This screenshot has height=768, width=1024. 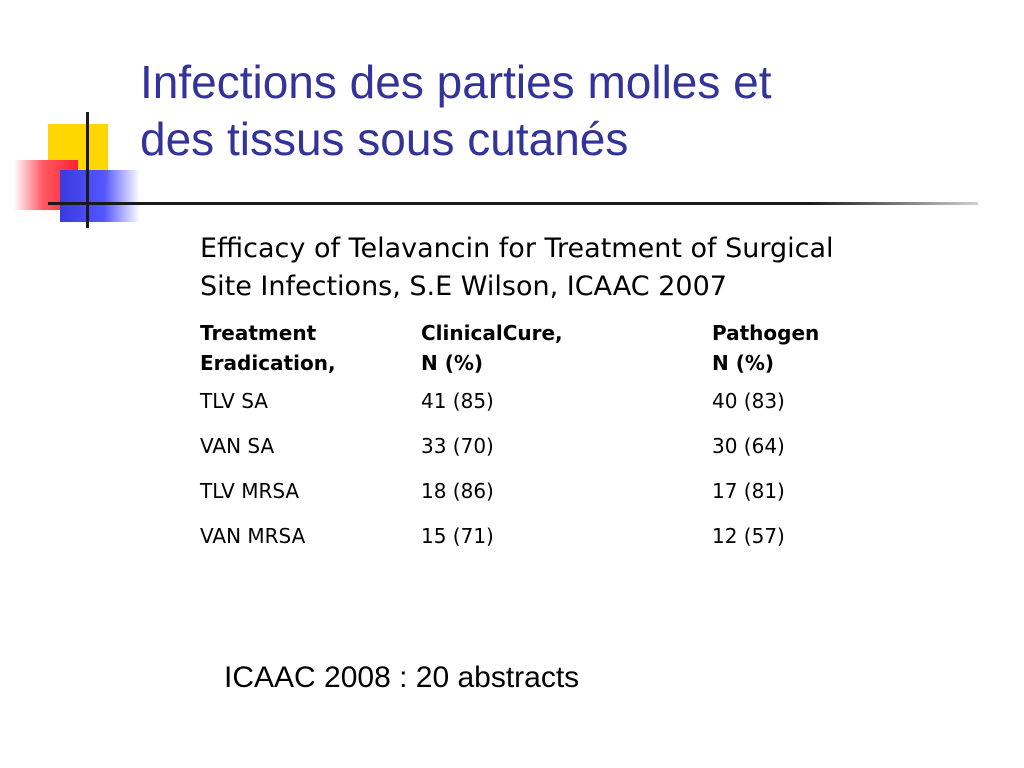 What do you see at coordinates (456, 82) in the screenshot?
I see `slide-title-line-1: Infections des parties molles et` at bounding box center [456, 82].